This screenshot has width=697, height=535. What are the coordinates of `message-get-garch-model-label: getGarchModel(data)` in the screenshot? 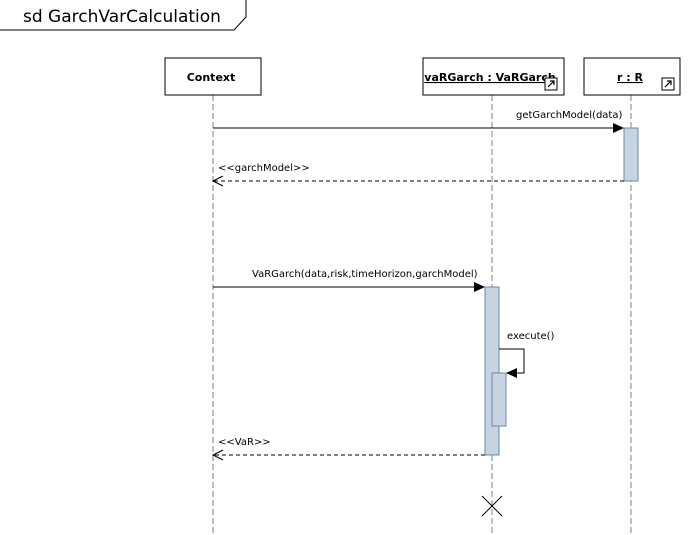 It's located at (569, 115).